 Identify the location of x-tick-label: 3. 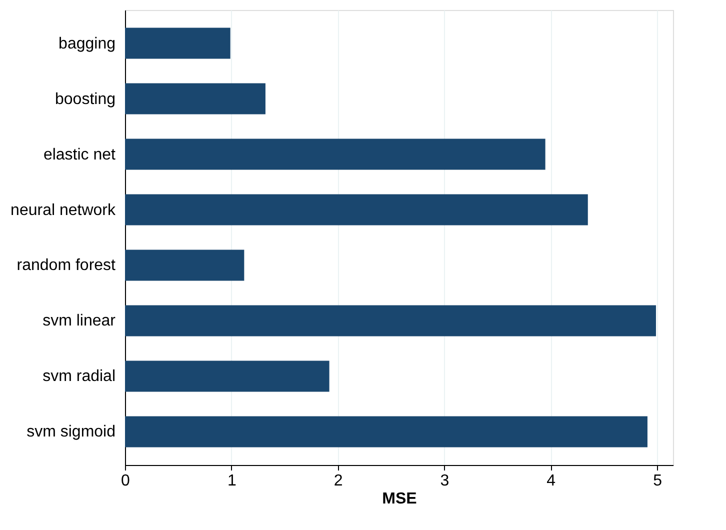
(445, 481).